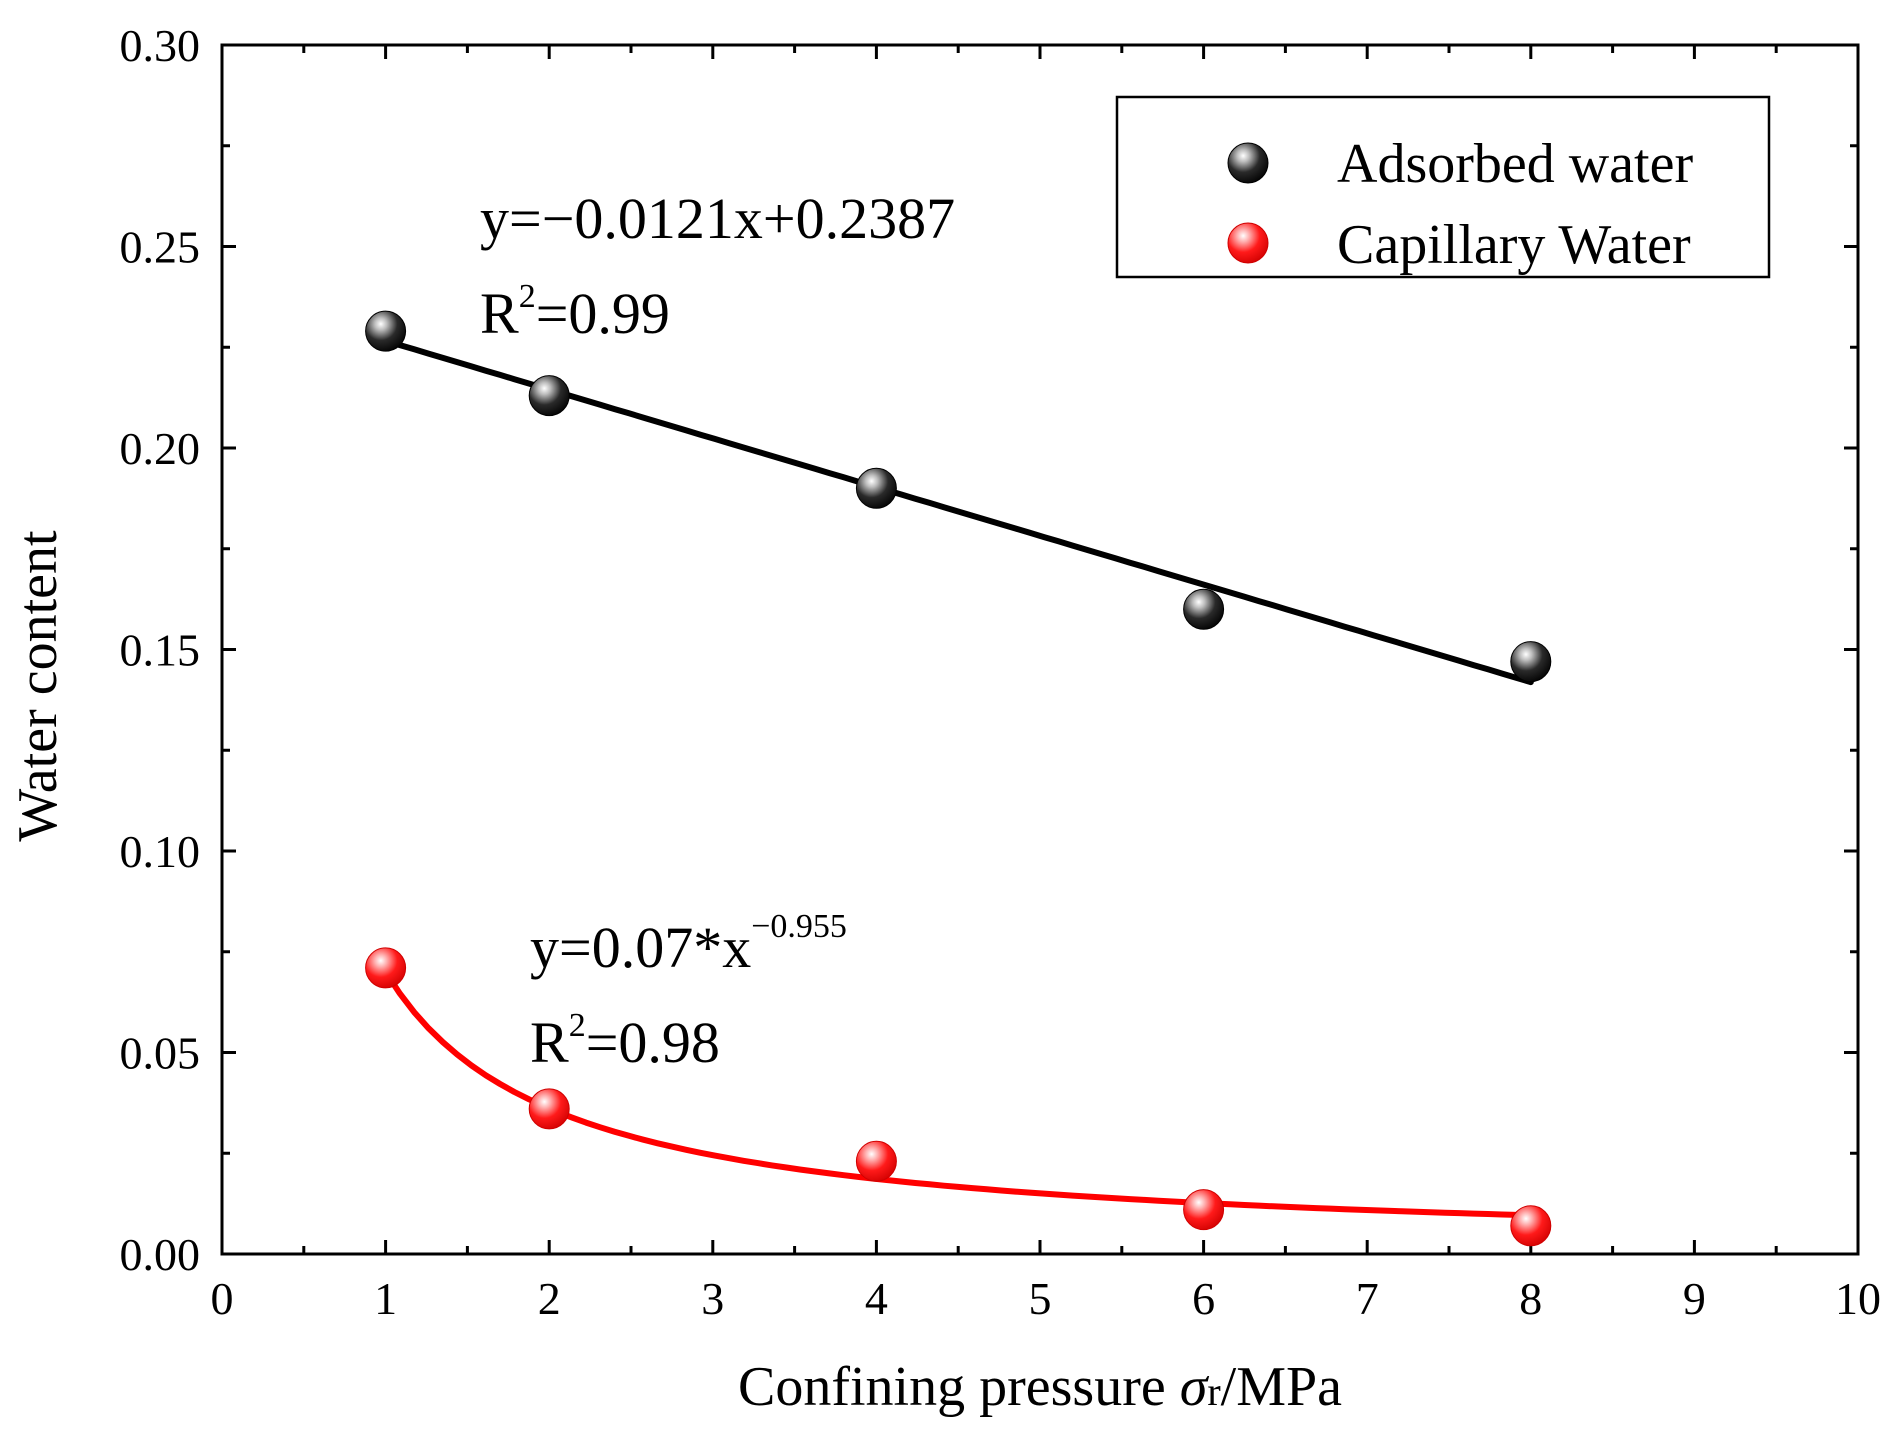  What do you see at coordinates (876, 1298) in the screenshot?
I see `x-tick-label: 4` at bounding box center [876, 1298].